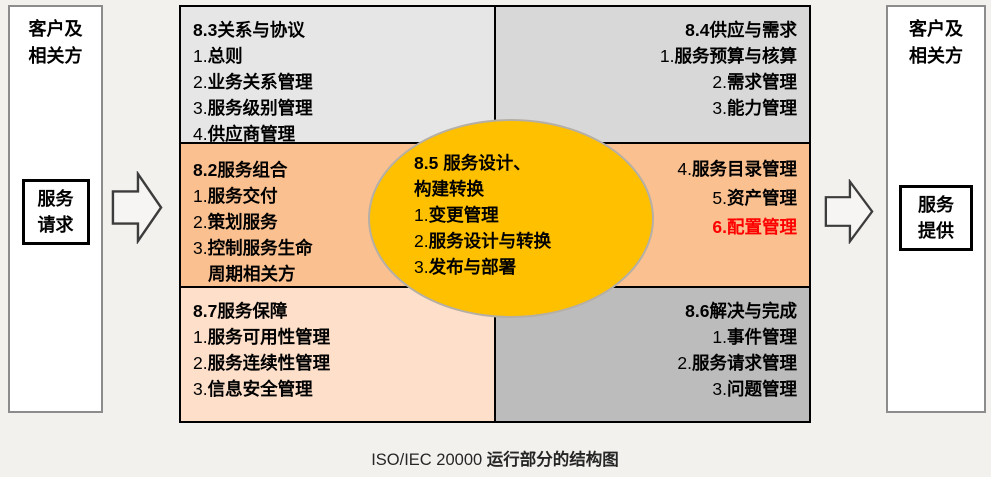 This screenshot has width=991, height=477. I want to click on item-text: 供应商管理, so click(251, 134).